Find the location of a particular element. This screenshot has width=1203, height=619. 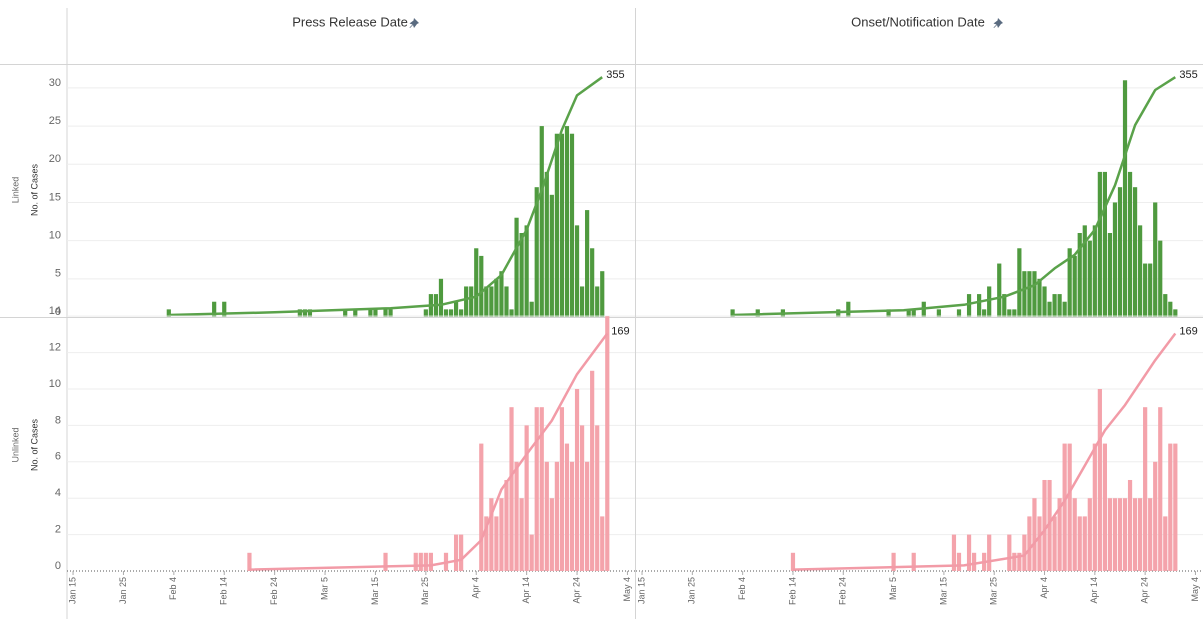

x-tick-label: May 4 is located at coordinates (1195, 589).